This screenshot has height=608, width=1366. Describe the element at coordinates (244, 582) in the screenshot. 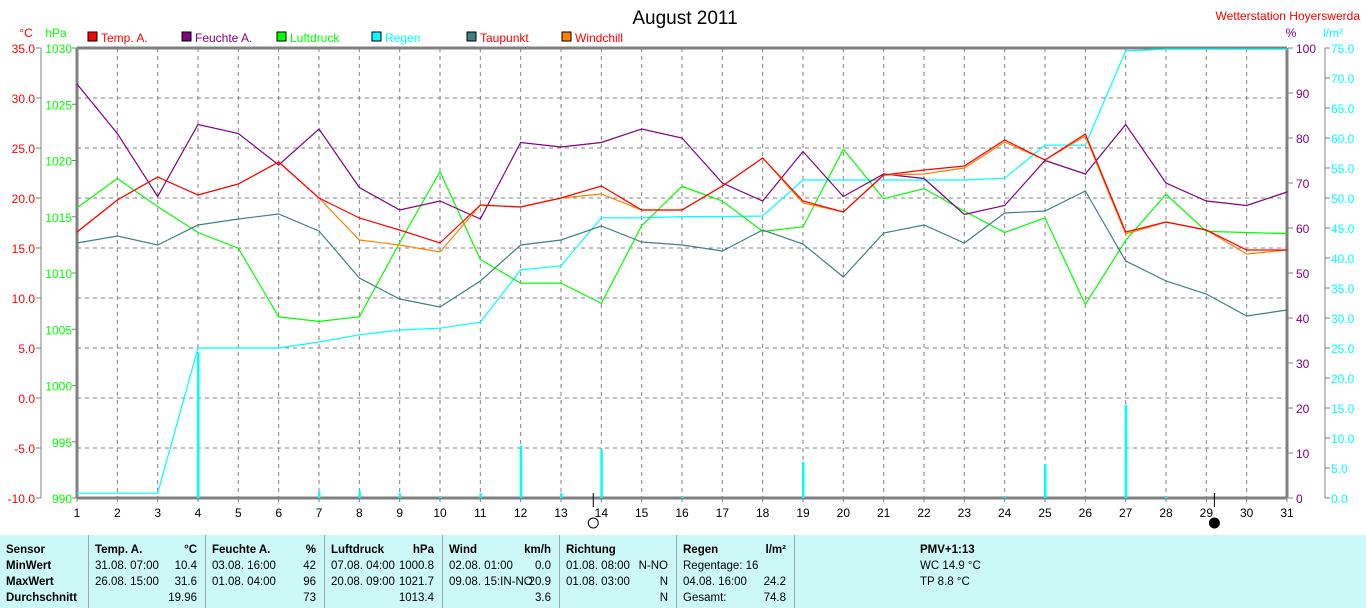

I see `humidity-max-time: 01.08. 04:00` at that location.